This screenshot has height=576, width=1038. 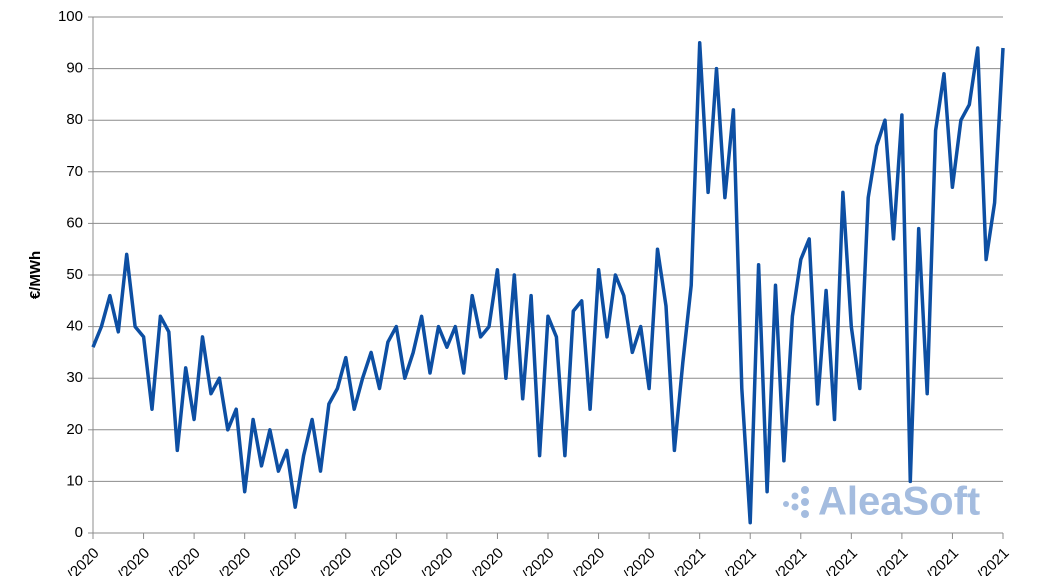 I want to click on y-tick-label: 10, so click(x=74, y=480).